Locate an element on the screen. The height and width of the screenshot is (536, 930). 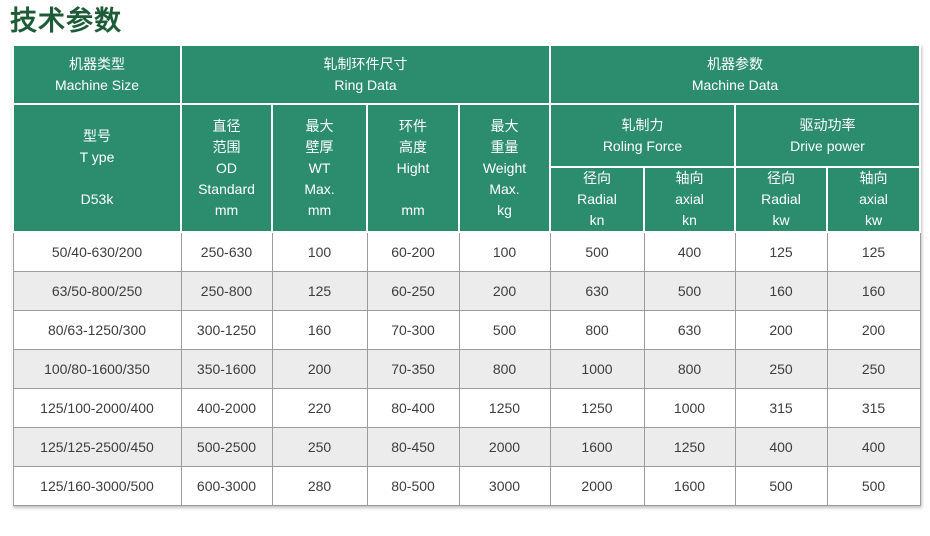
header-line: Machine Data is located at coordinates (735, 84).